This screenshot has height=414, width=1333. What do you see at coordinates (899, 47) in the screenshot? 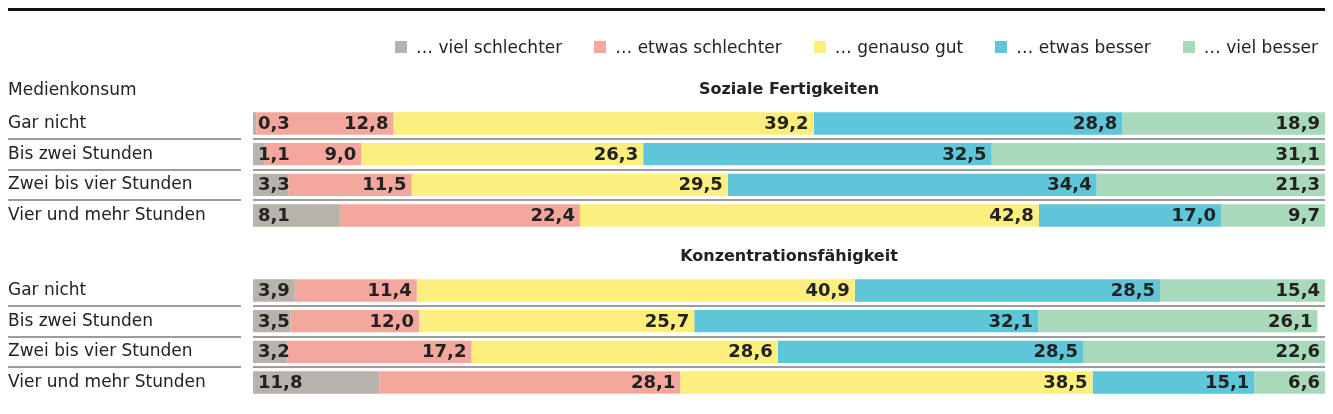
I see `legend-label: … genauso gut` at bounding box center [899, 47].